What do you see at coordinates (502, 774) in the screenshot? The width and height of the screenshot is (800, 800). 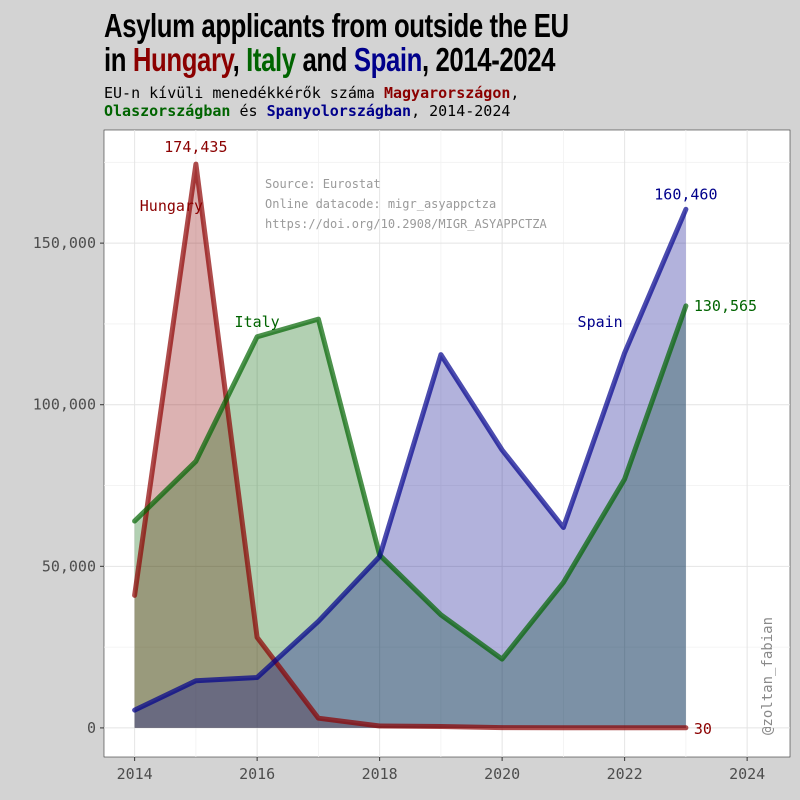 I see `x-tick-label: 2020` at bounding box center [502, 774].